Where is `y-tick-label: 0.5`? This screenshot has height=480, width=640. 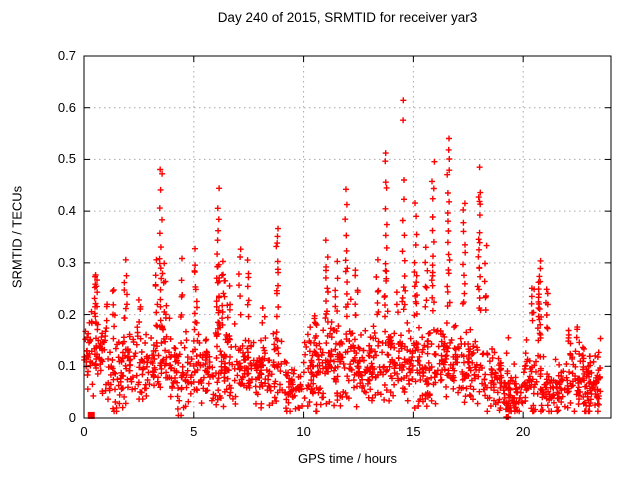
y-tick-label: 0.5 is located at coordinates (66, 159).